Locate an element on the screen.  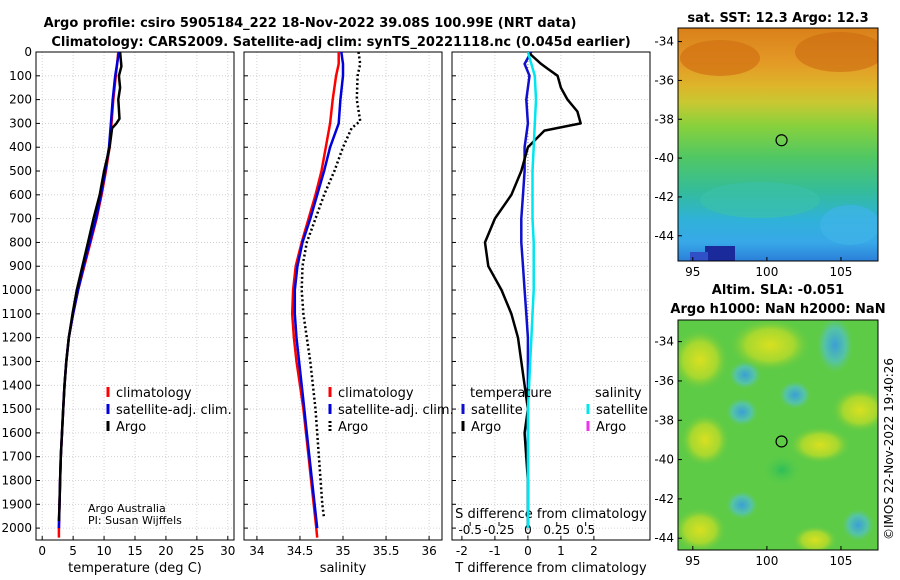
credit-line-1: Argo Australia is located at coordinates (127, 508).